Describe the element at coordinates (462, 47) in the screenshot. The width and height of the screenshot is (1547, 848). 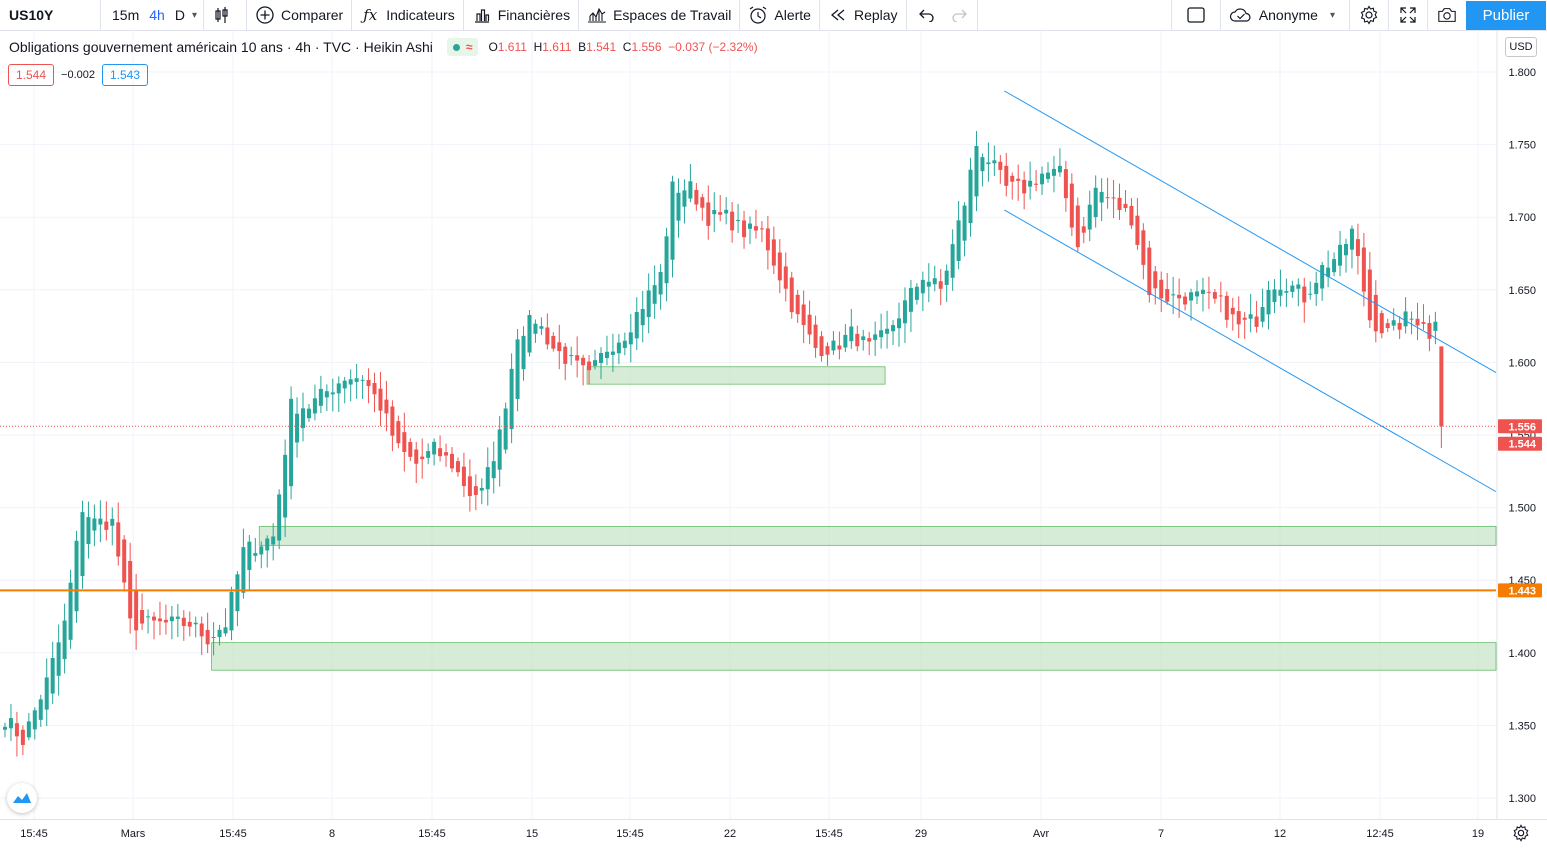
I see `market-status: ≈` at that location.